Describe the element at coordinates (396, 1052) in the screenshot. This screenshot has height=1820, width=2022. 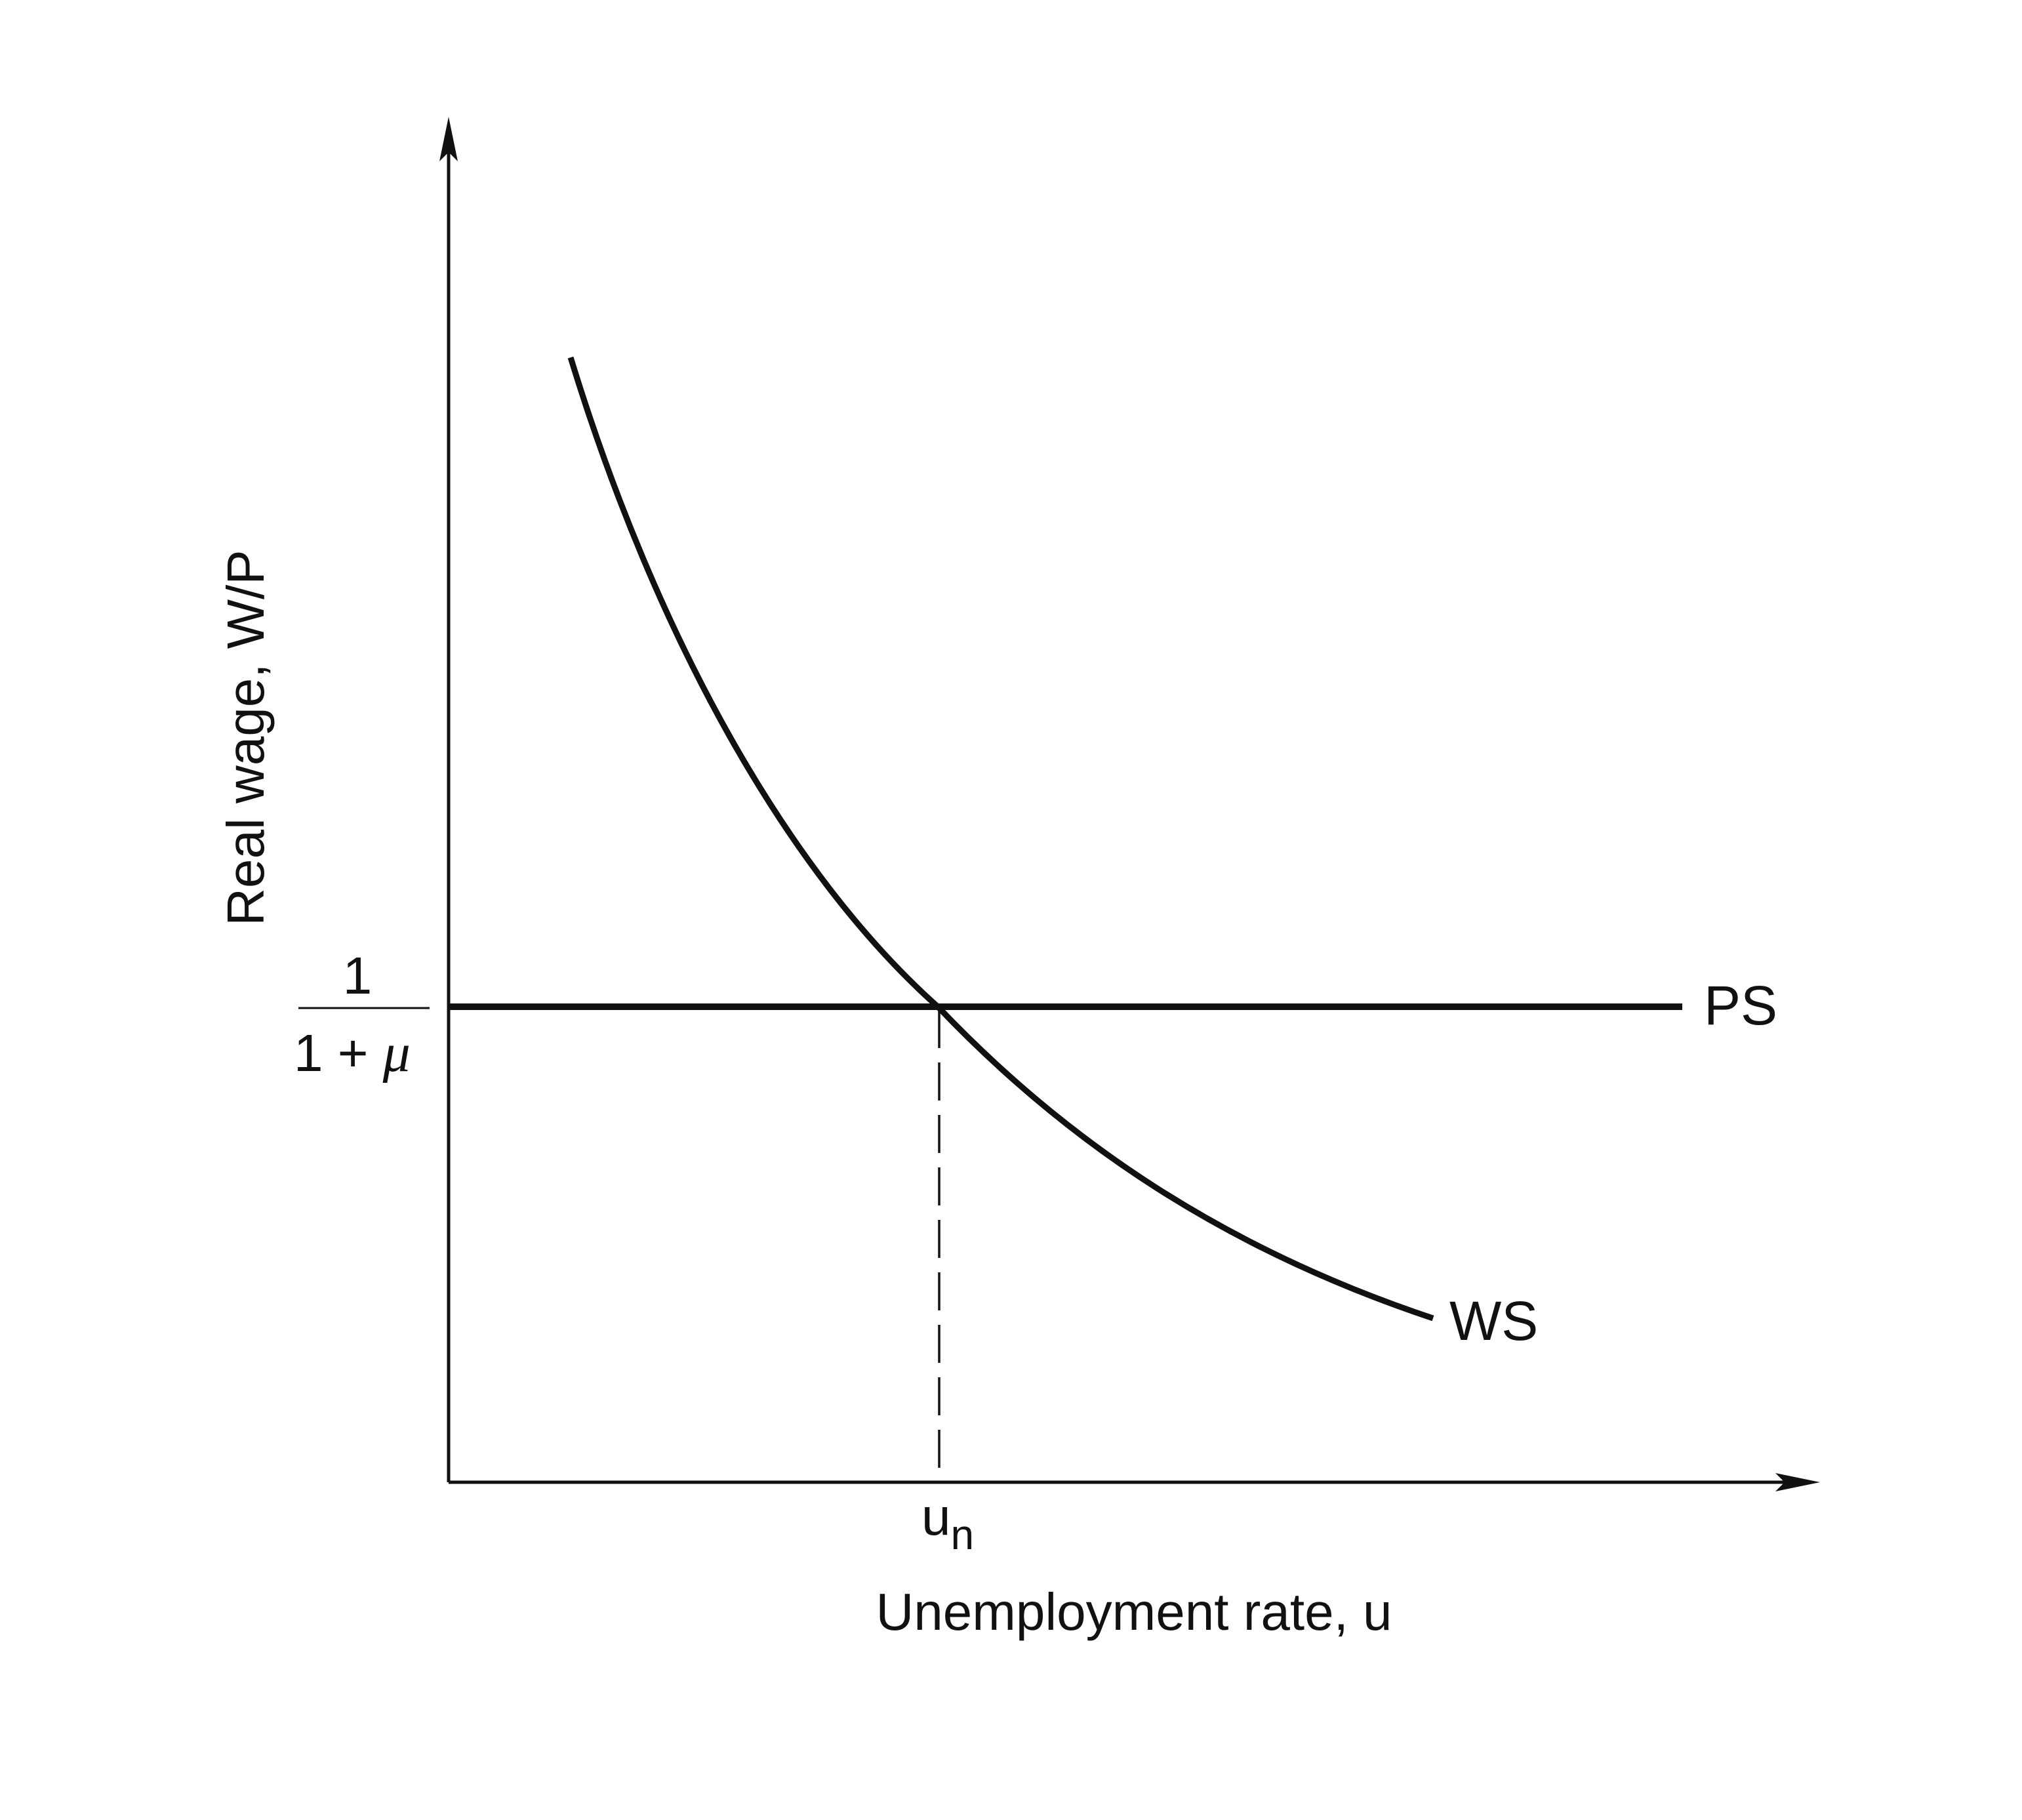
I see `y-marker-mu-symbol: μ` at that location.